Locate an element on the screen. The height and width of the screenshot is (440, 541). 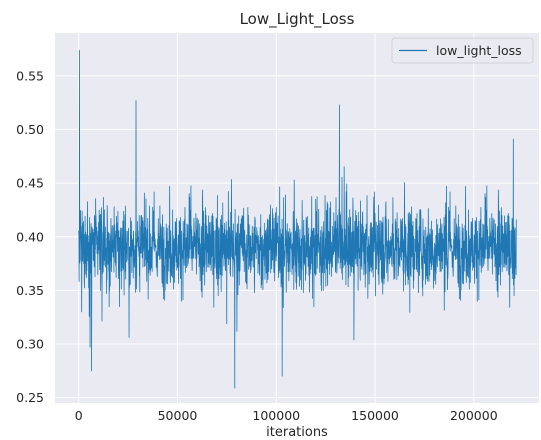
x-tick-label: 50000 is located at coordinates (178, 415).